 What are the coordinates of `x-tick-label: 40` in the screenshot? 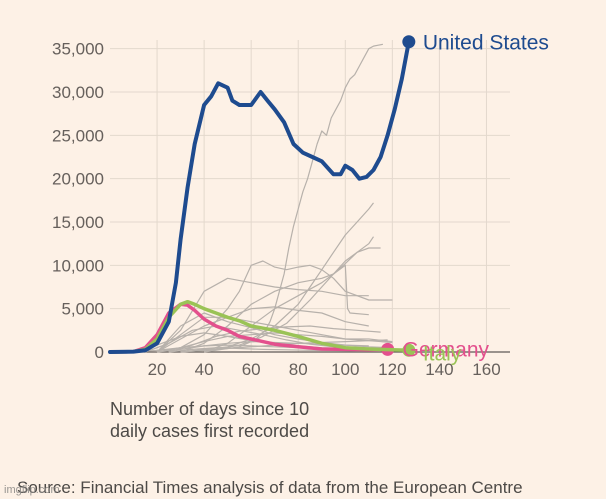 It's located at (204, 369).